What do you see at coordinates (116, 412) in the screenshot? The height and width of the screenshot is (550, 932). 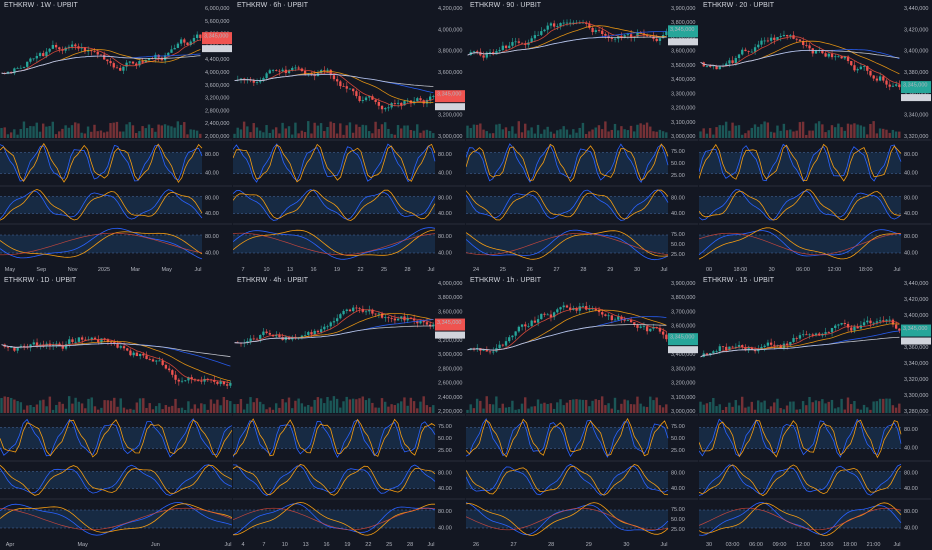 I see `chart-panel-1d: Apr May Jun Jul ETHKRW · 1D · UPBIT` at bounding box center [116, 412].